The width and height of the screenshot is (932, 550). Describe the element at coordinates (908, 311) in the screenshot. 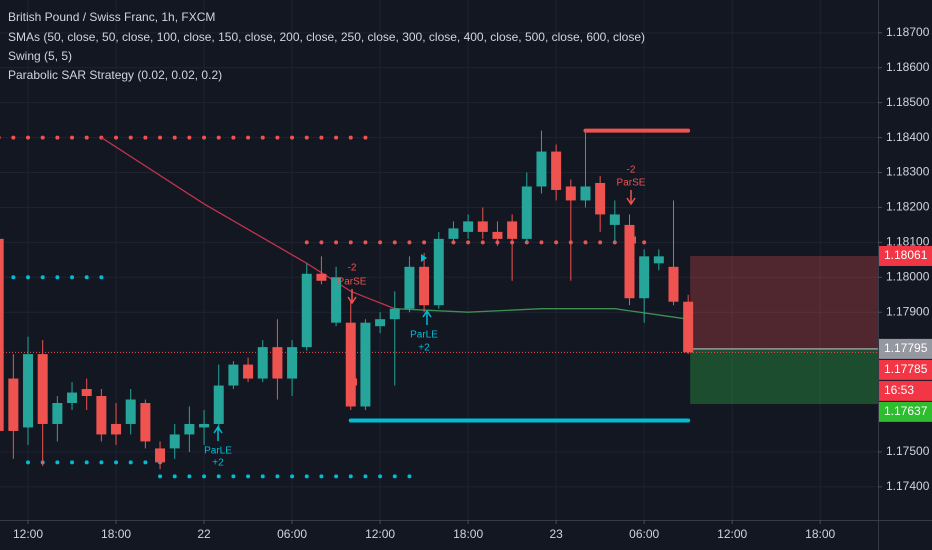

I see `y-tick-label: 1.17900` at that location.